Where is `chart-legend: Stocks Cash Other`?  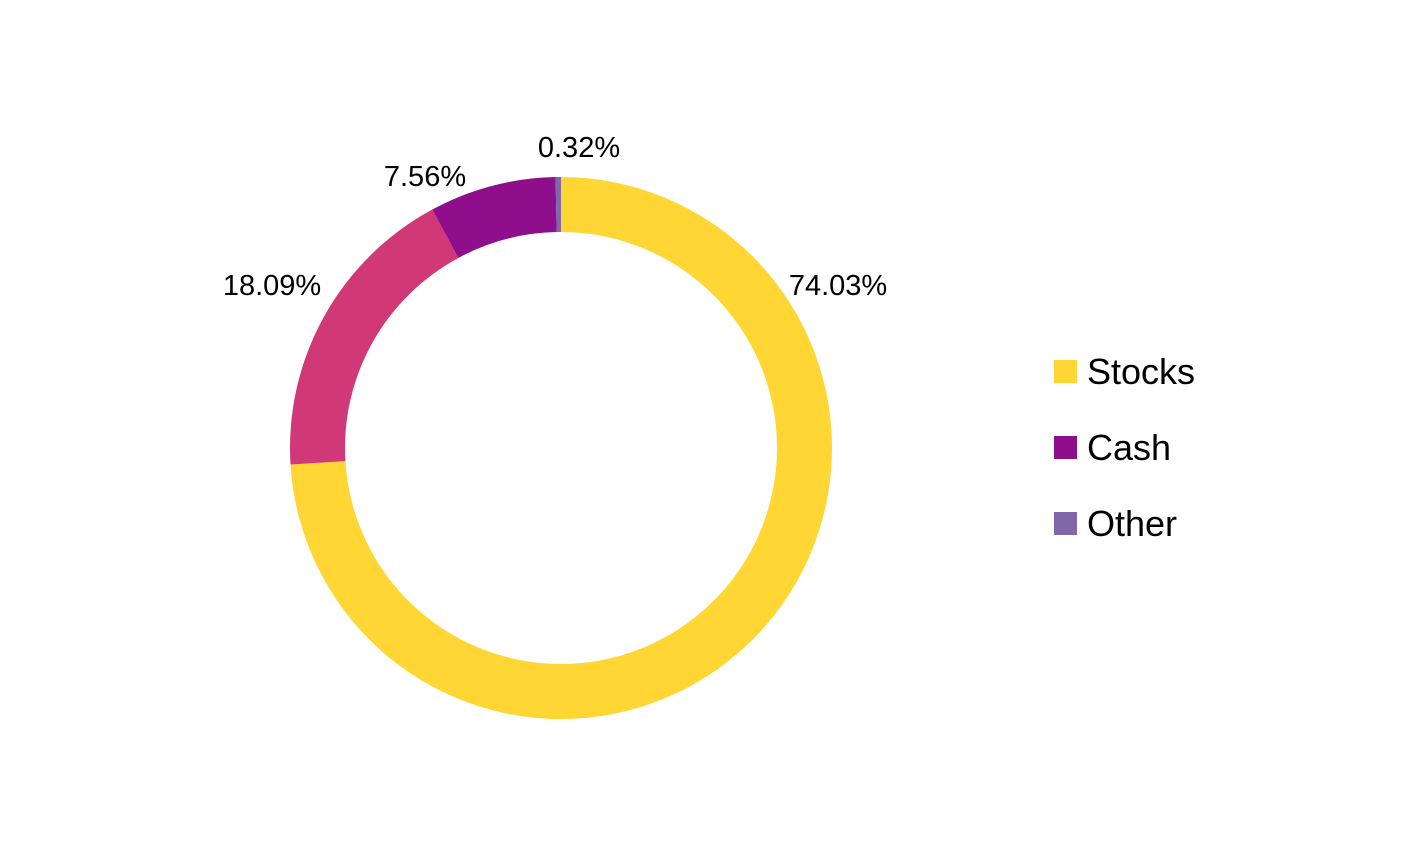
chart-legend: Stocks Cash Other is located at coordinates (1224, 464).